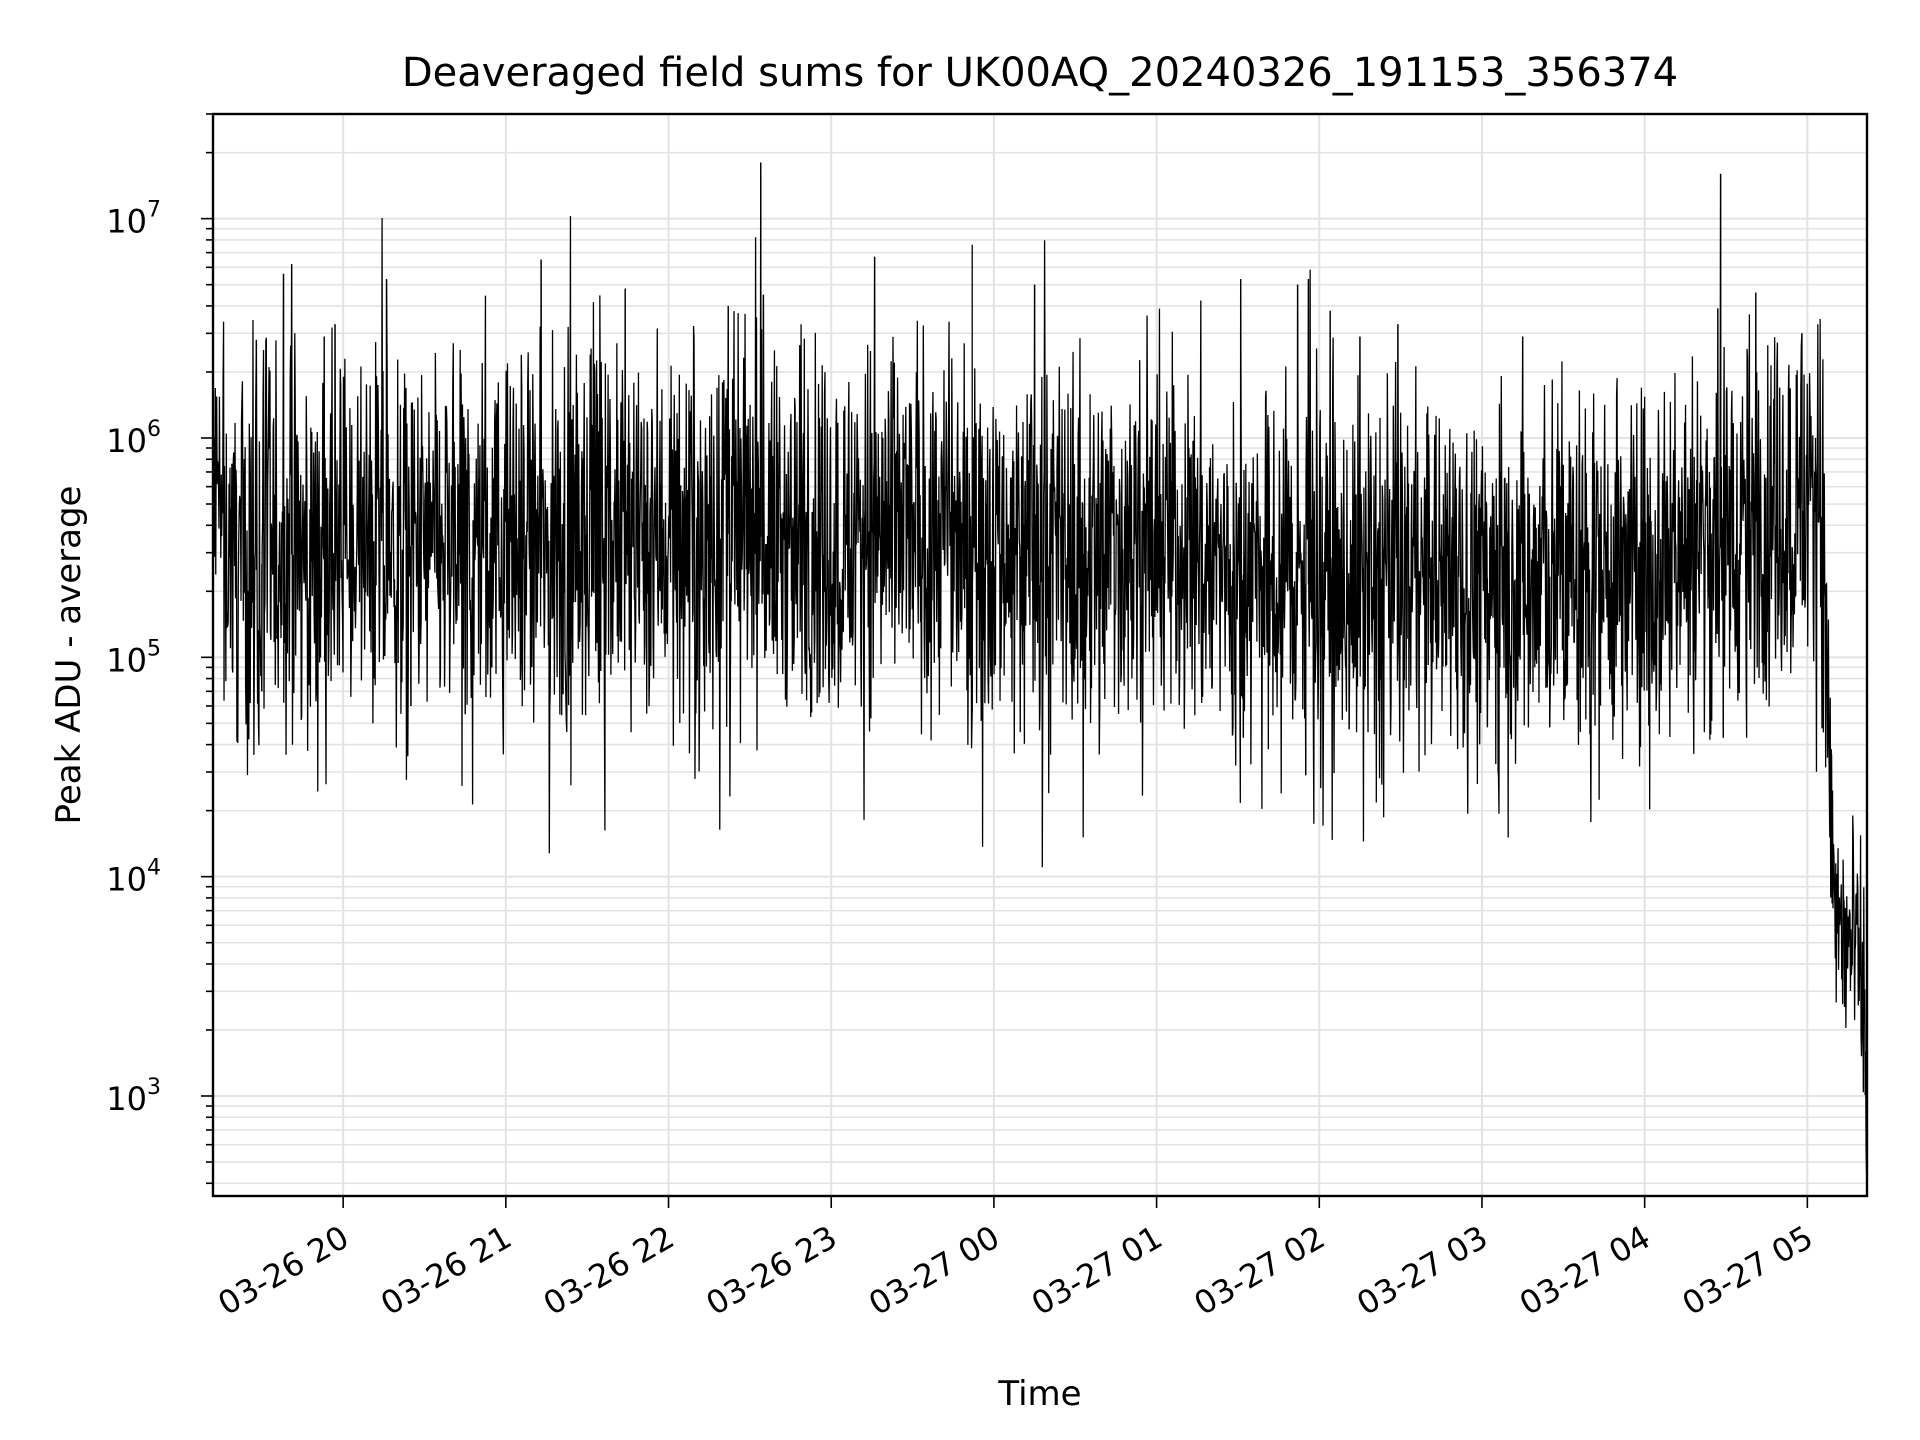  What do you see at coordinates (154, 1087) in the screenshot?
I see `y-tick-exponent: 3` at bounding box center [154, 1087].